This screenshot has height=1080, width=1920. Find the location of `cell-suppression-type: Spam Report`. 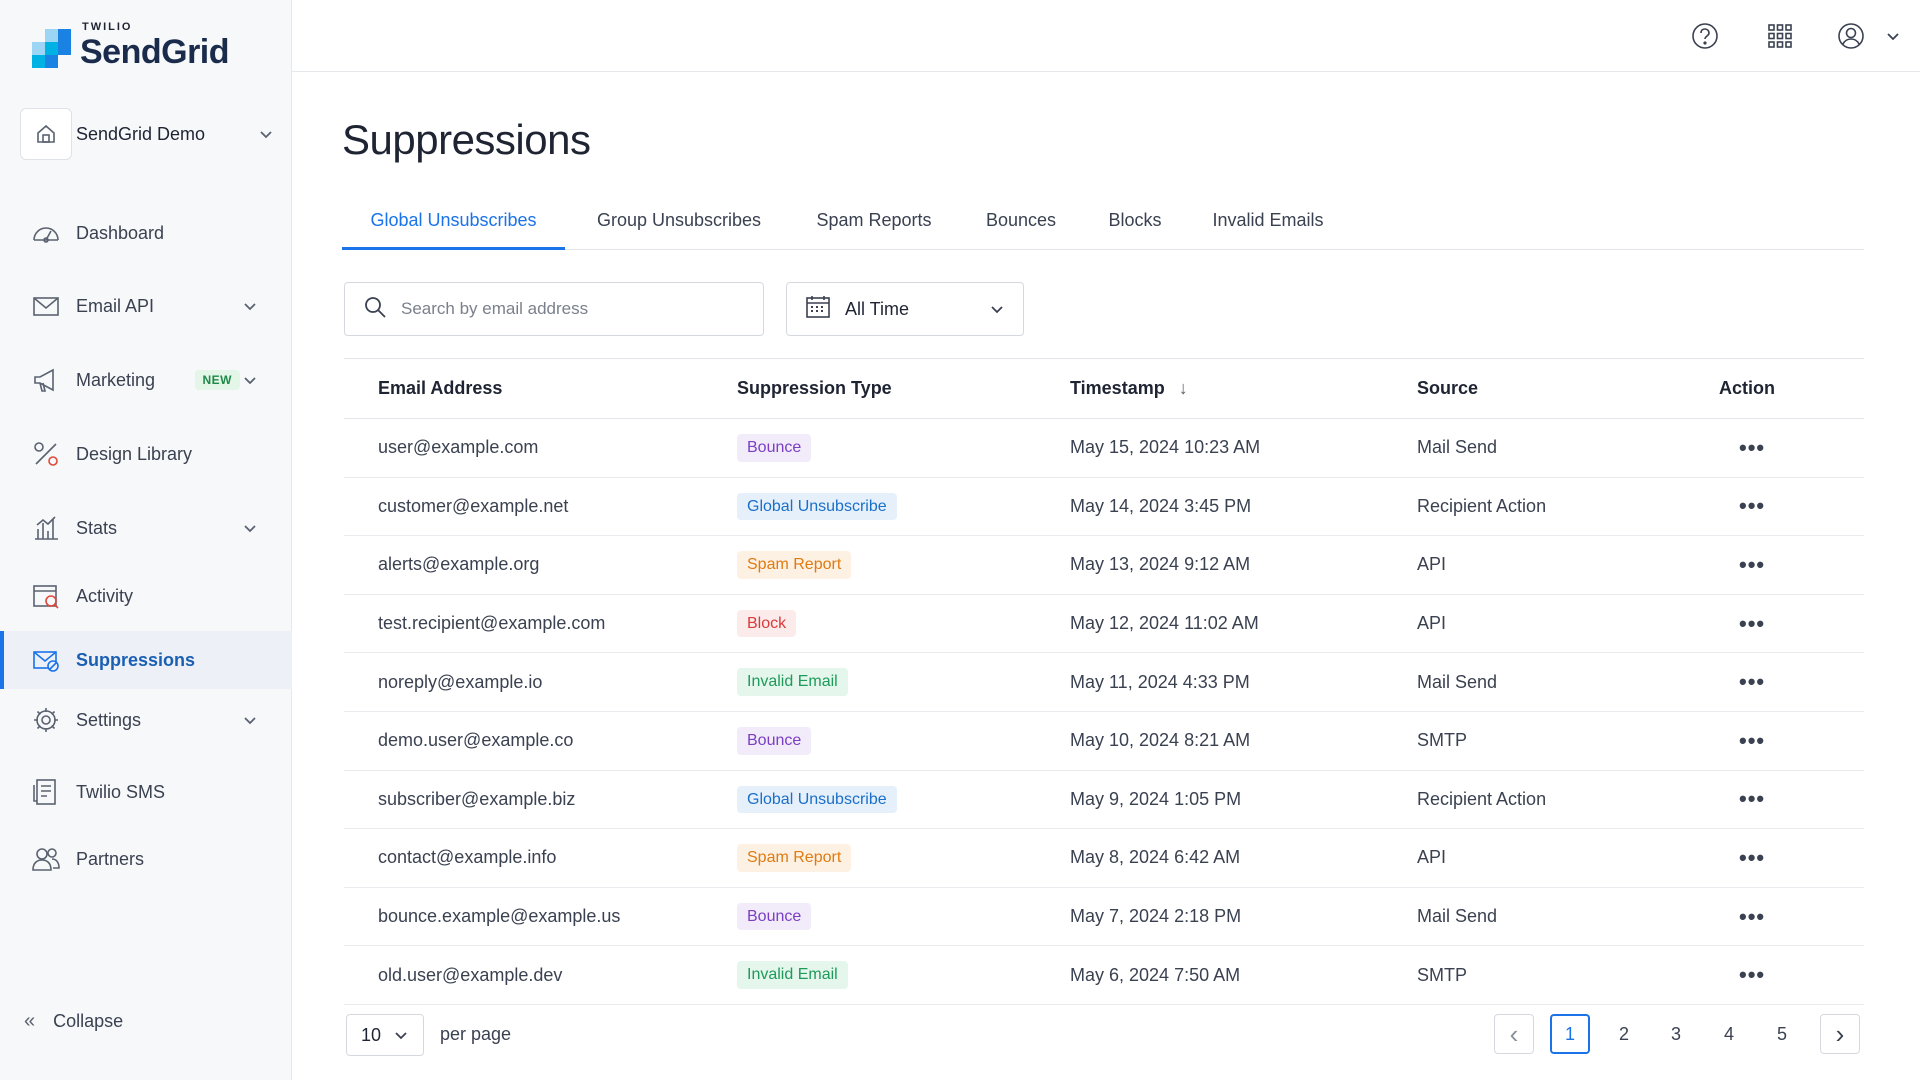

cell-suppression-type: Spam Report is located at coordinates (903, 858).